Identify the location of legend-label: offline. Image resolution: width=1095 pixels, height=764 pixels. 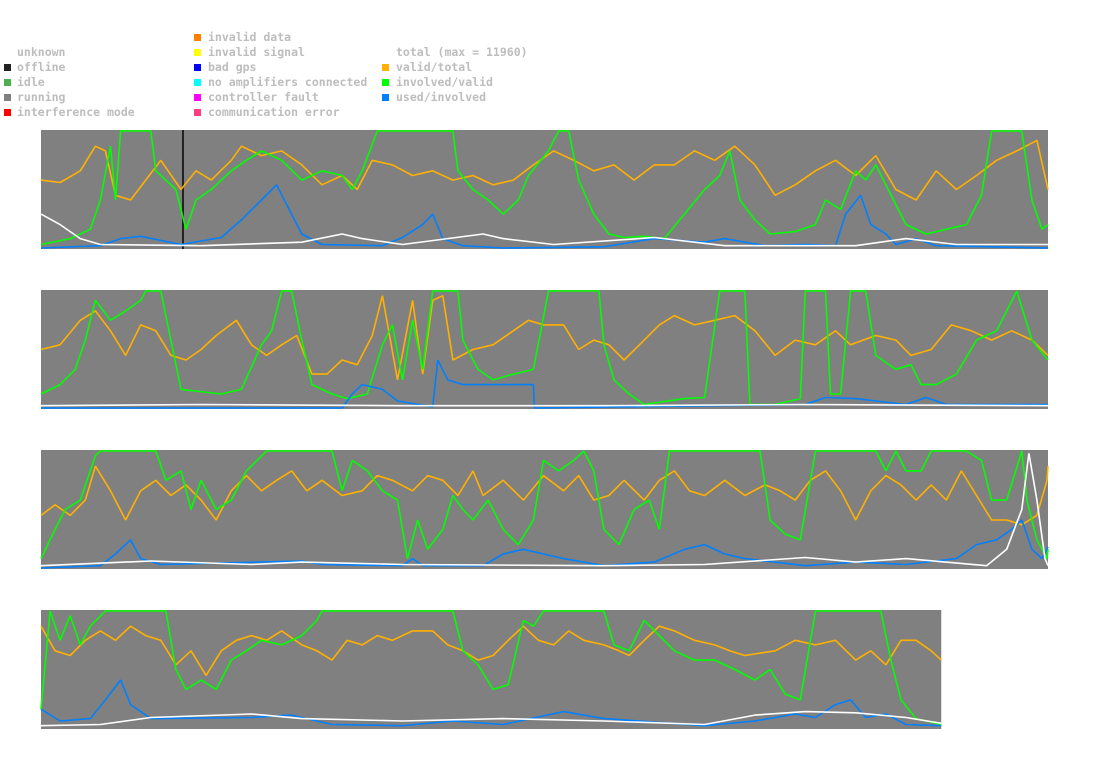
(41, 67).